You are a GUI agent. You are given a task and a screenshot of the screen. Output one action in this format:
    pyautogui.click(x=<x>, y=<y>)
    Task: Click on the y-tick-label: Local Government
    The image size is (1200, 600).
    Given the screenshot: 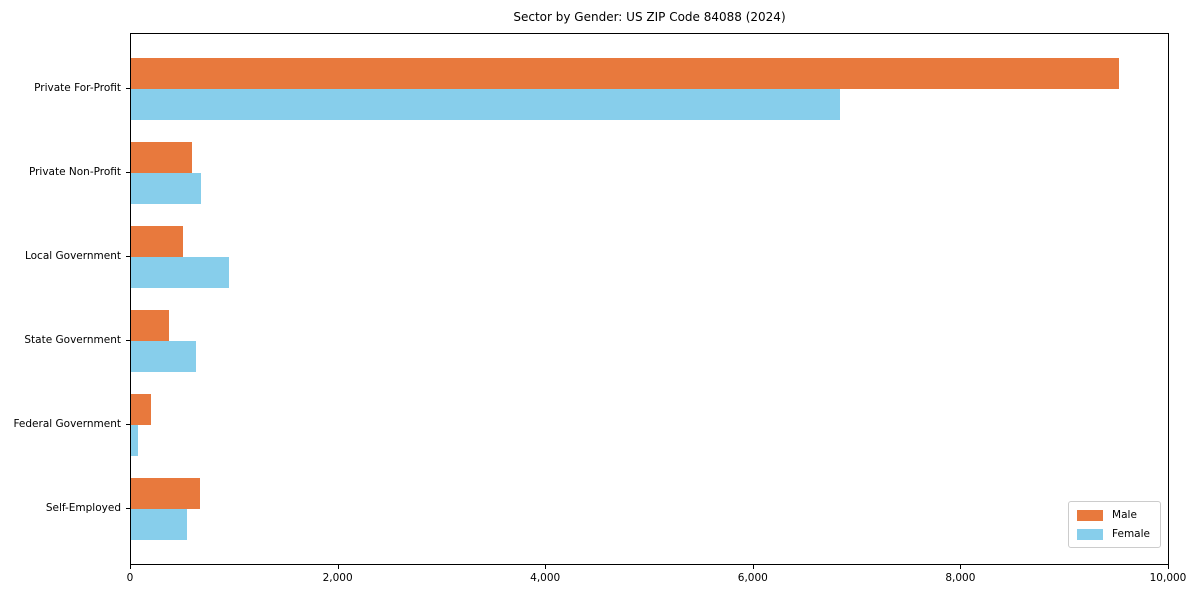 What is the action you would take?
    pyautogui.click(x=72, y=256)
    